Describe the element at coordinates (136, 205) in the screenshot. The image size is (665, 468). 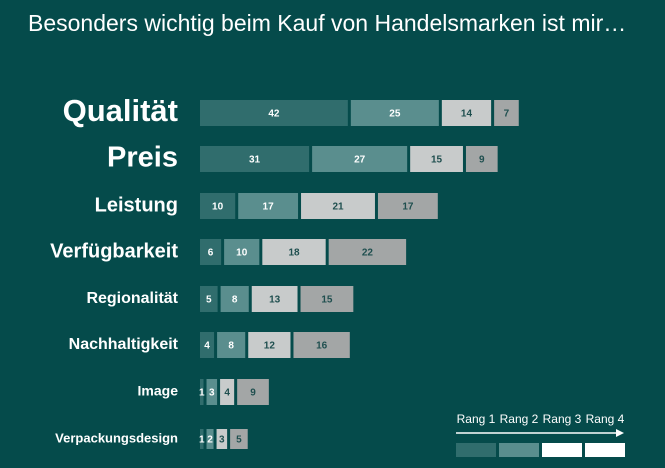
I see `category-label: Leistung` at that location.